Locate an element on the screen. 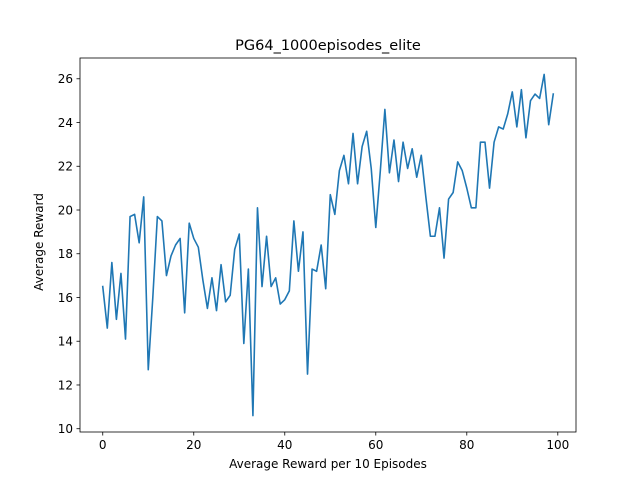 Image resolution: width=640 pixels, height=480 pixels. x-axis-ticks: 0 20 40 60 80 100 is located at coordinates (334, 442).